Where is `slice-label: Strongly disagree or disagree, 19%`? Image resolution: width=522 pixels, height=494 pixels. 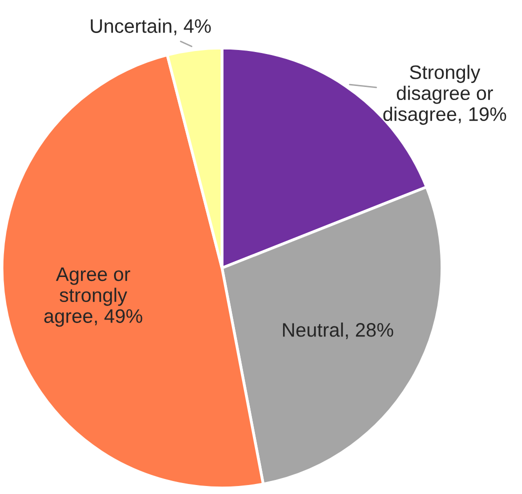
slice-label: Strongly disagree or disagree, 19% is located at coordinates (444, 94).